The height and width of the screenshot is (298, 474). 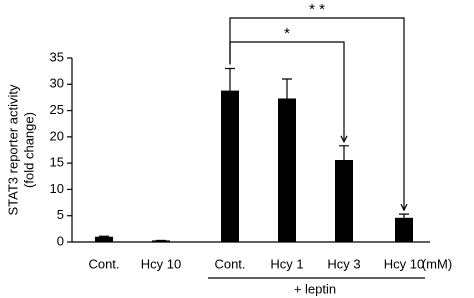 I want to click on y-tick-label: 0, so click(x=60, y=240).